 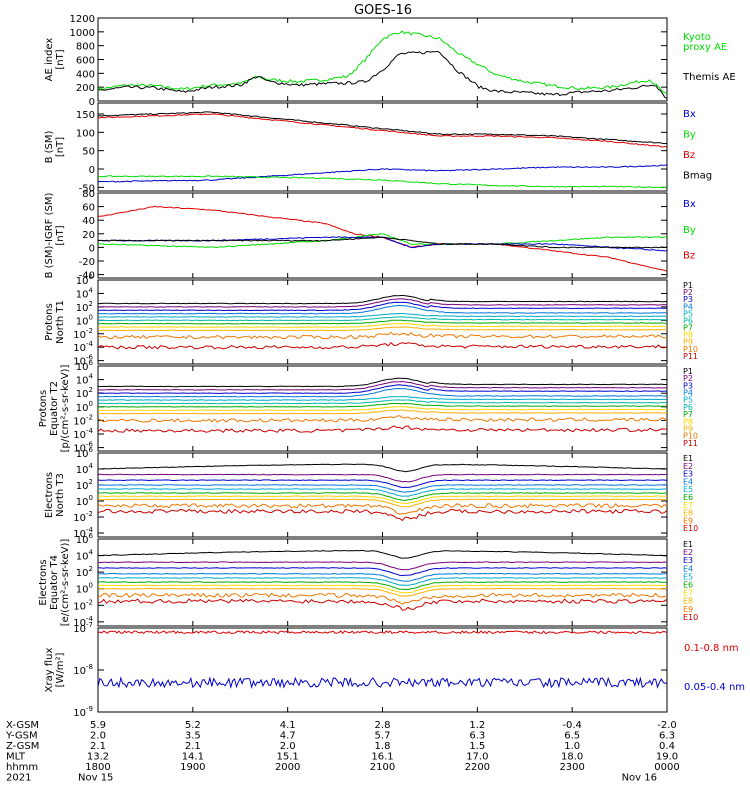 I want to click on legend-item: P10, so click(x=690, y=349).